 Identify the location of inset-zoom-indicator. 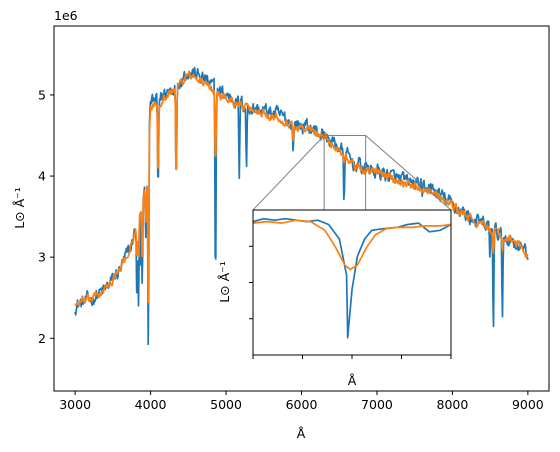
(352, 176).